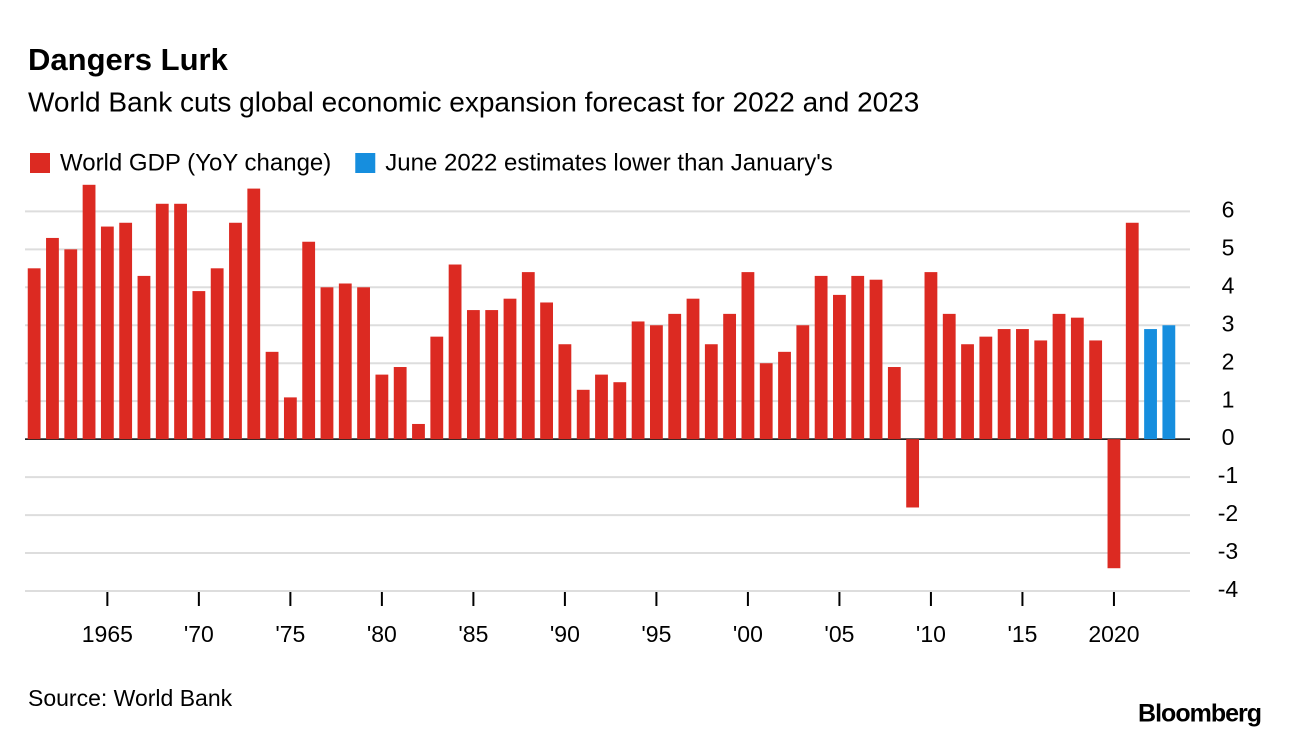 The image size is (1289, 740). I want to click on chart-title: Dangers Lurk, so click(128, 59).